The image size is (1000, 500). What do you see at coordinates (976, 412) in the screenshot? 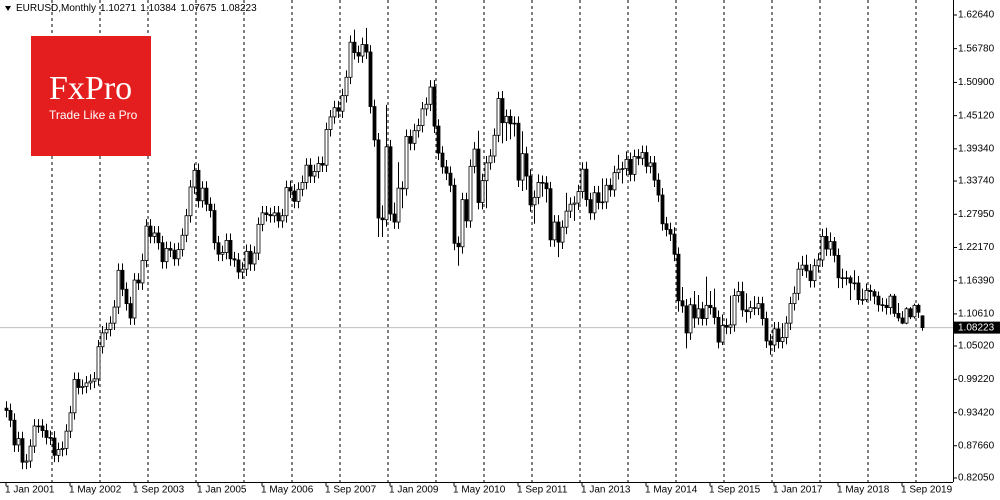
I see `y-tick-label: 0.93420` at bounding box center [976, 412].